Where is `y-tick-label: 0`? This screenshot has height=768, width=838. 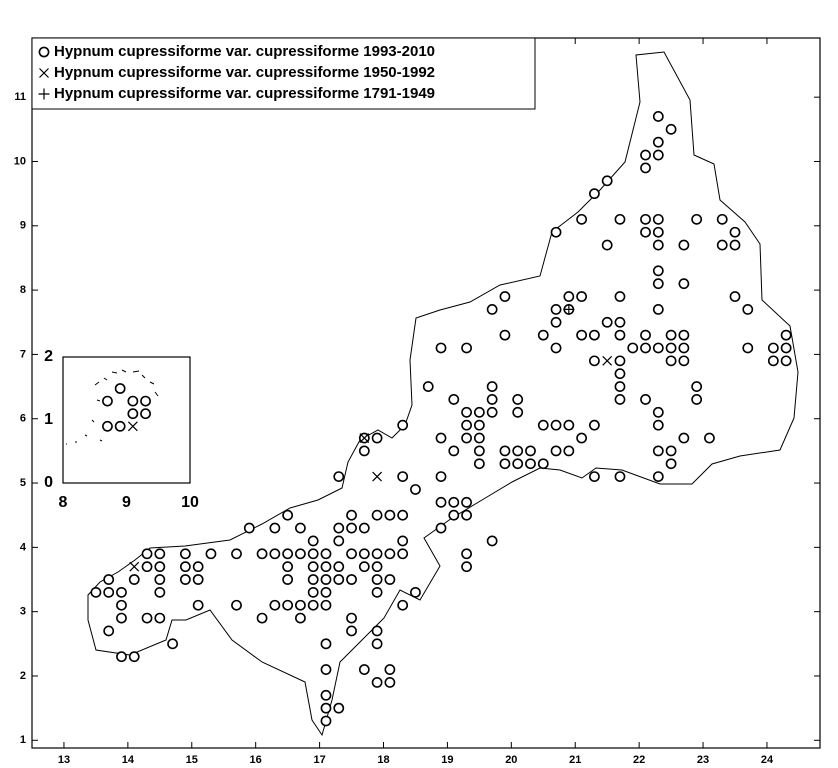 y-tick-label: 0 is located at coordinates (48, 482).